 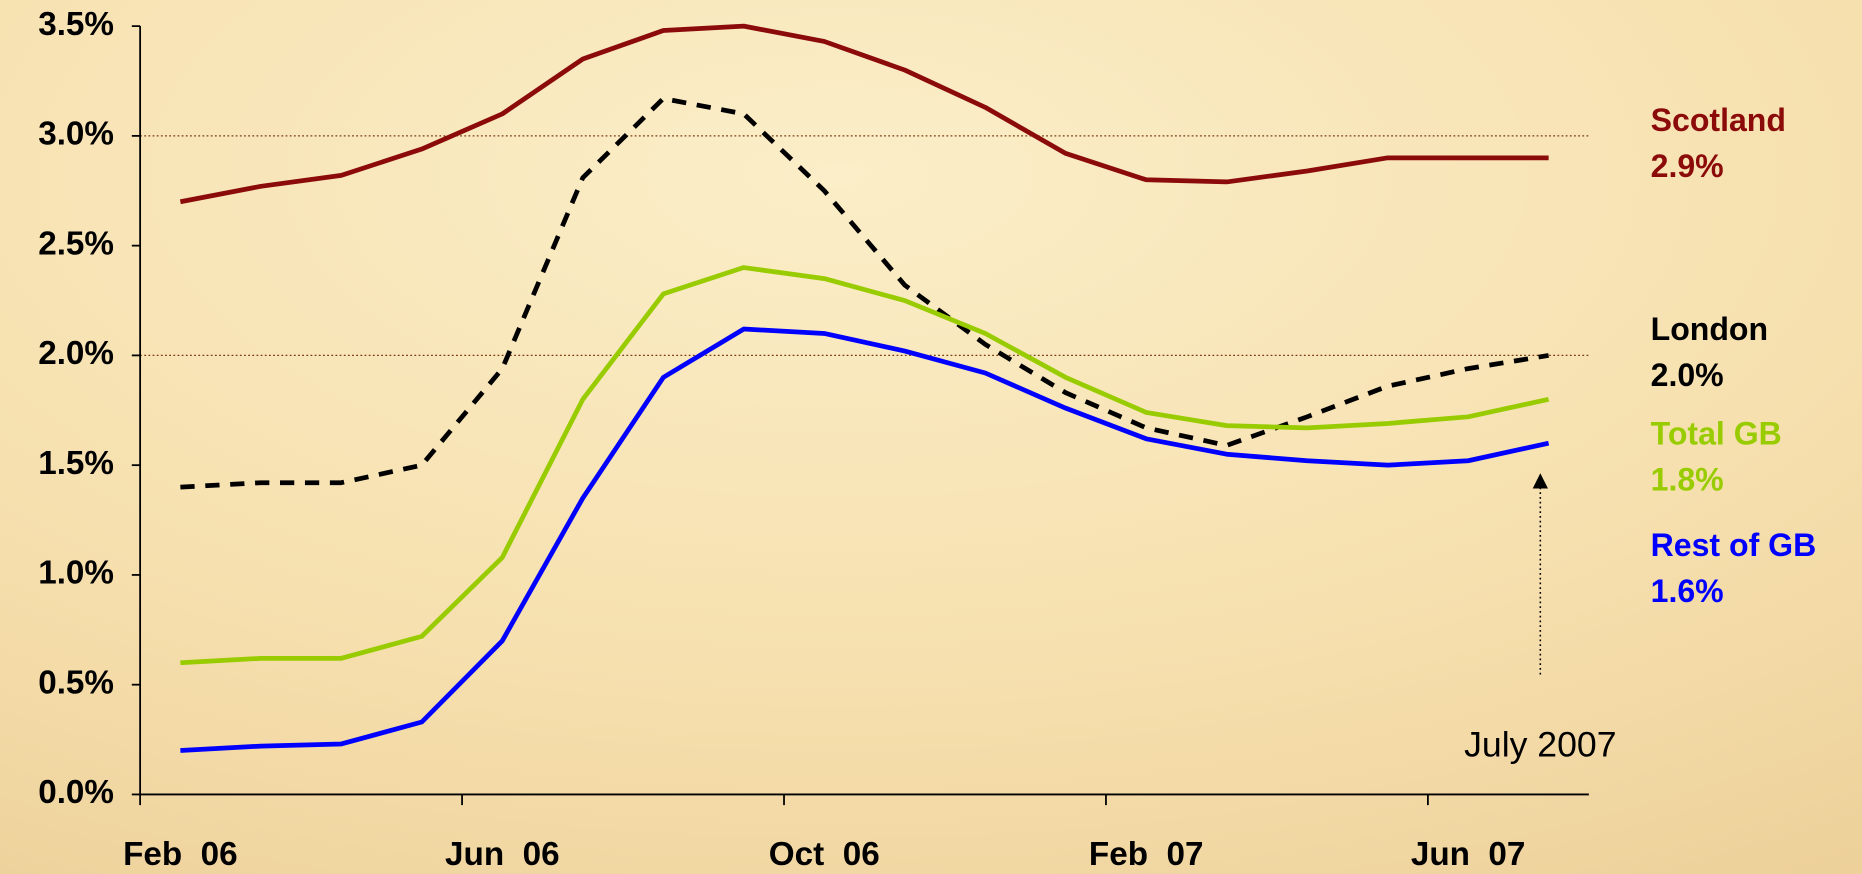 I want to click on x-tick-label: Jun 07, so click(x=1468, y=854).